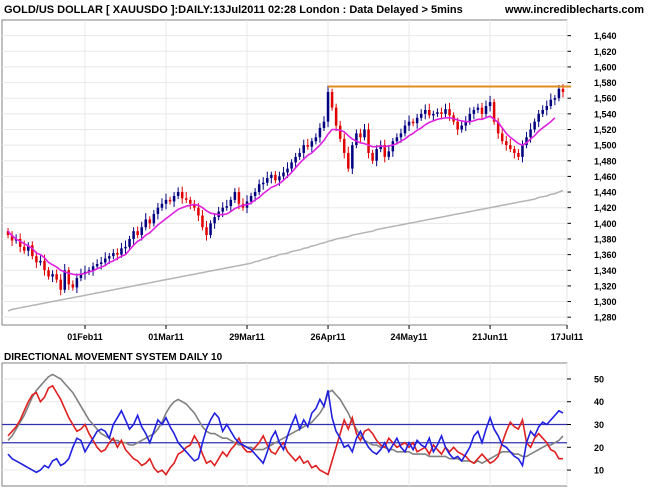 This screenshot has width=650, height=500. Describe the element at coordinates (605, 146) in the screenshot. I see `price-y-tick-label: 1,500` at that location.